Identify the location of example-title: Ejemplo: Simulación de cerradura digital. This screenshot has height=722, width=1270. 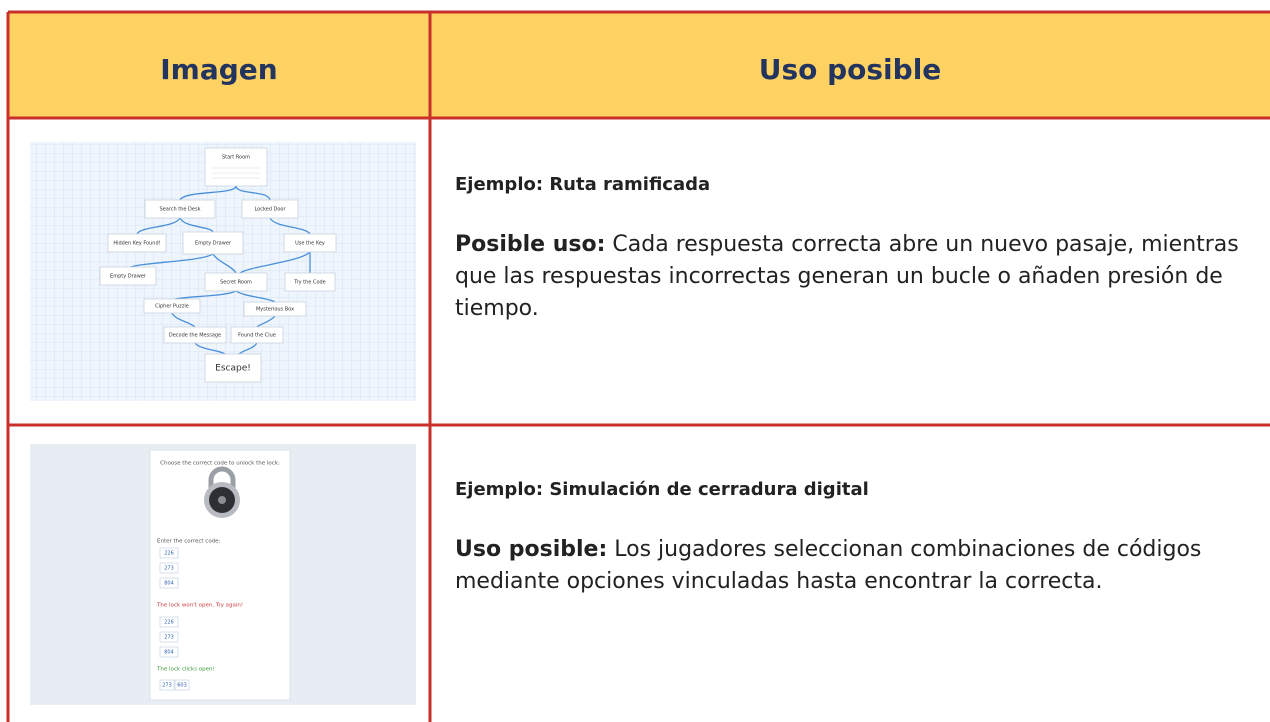
(662, 489).